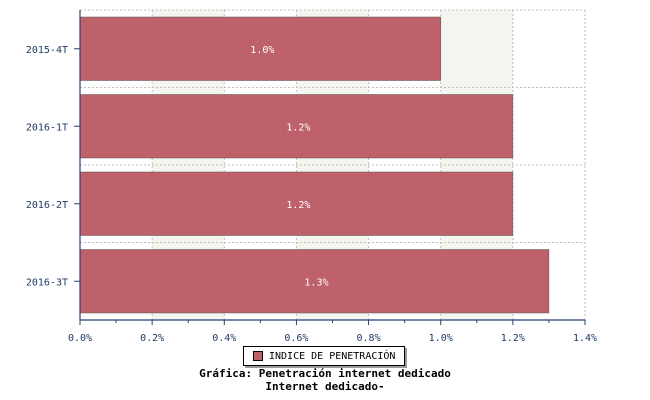  Describe the element at coordinates (369, 338) in the screenshot. I see `x-tick-label: 0.8%` at that location.